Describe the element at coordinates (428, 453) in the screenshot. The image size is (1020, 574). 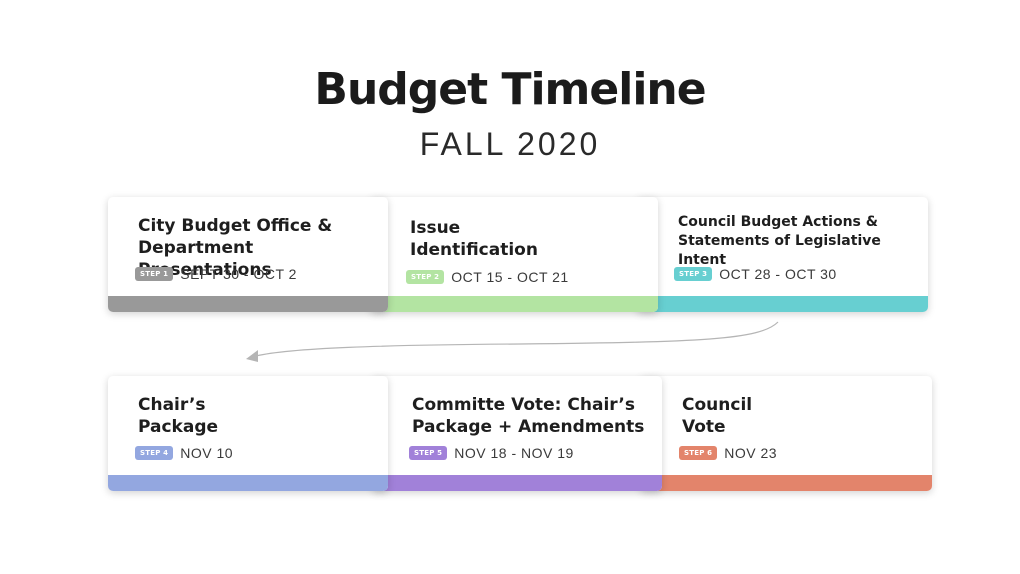
I see `step-badge: STEP 5` at that location.